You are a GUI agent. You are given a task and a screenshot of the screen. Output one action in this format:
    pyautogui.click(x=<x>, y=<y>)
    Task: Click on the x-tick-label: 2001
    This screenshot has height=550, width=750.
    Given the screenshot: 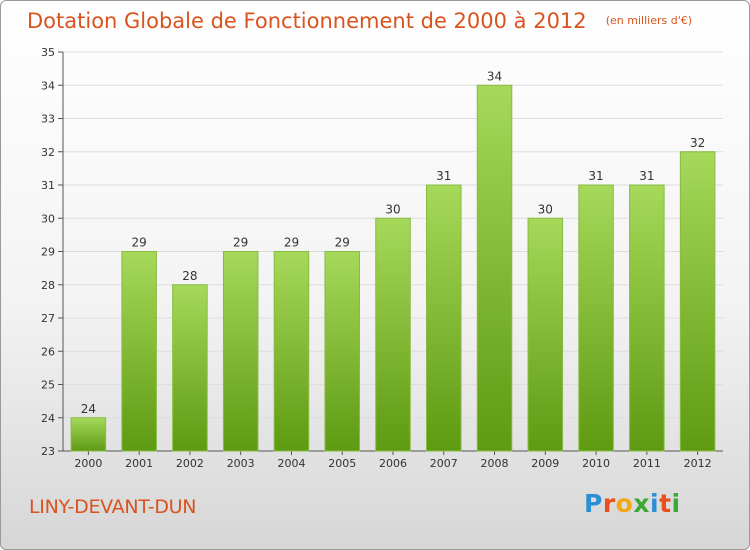 What is the action you would take?
    pyautogui.click(x=139, y=463)
    